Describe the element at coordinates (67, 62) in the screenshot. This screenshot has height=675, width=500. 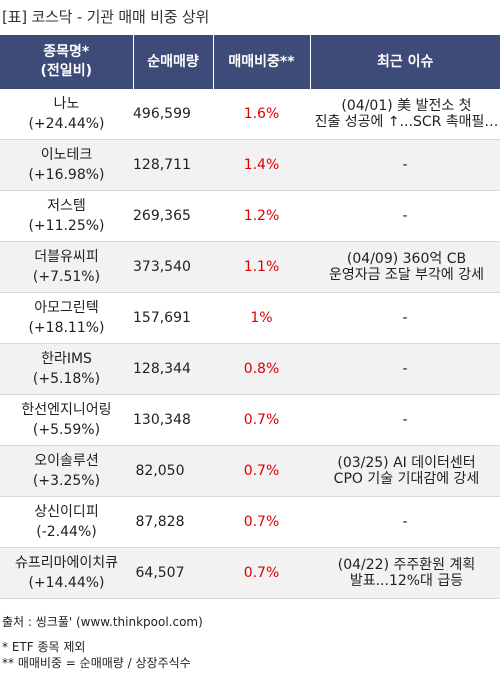
I see `header-name: 종목명* (전일비)` at that location.